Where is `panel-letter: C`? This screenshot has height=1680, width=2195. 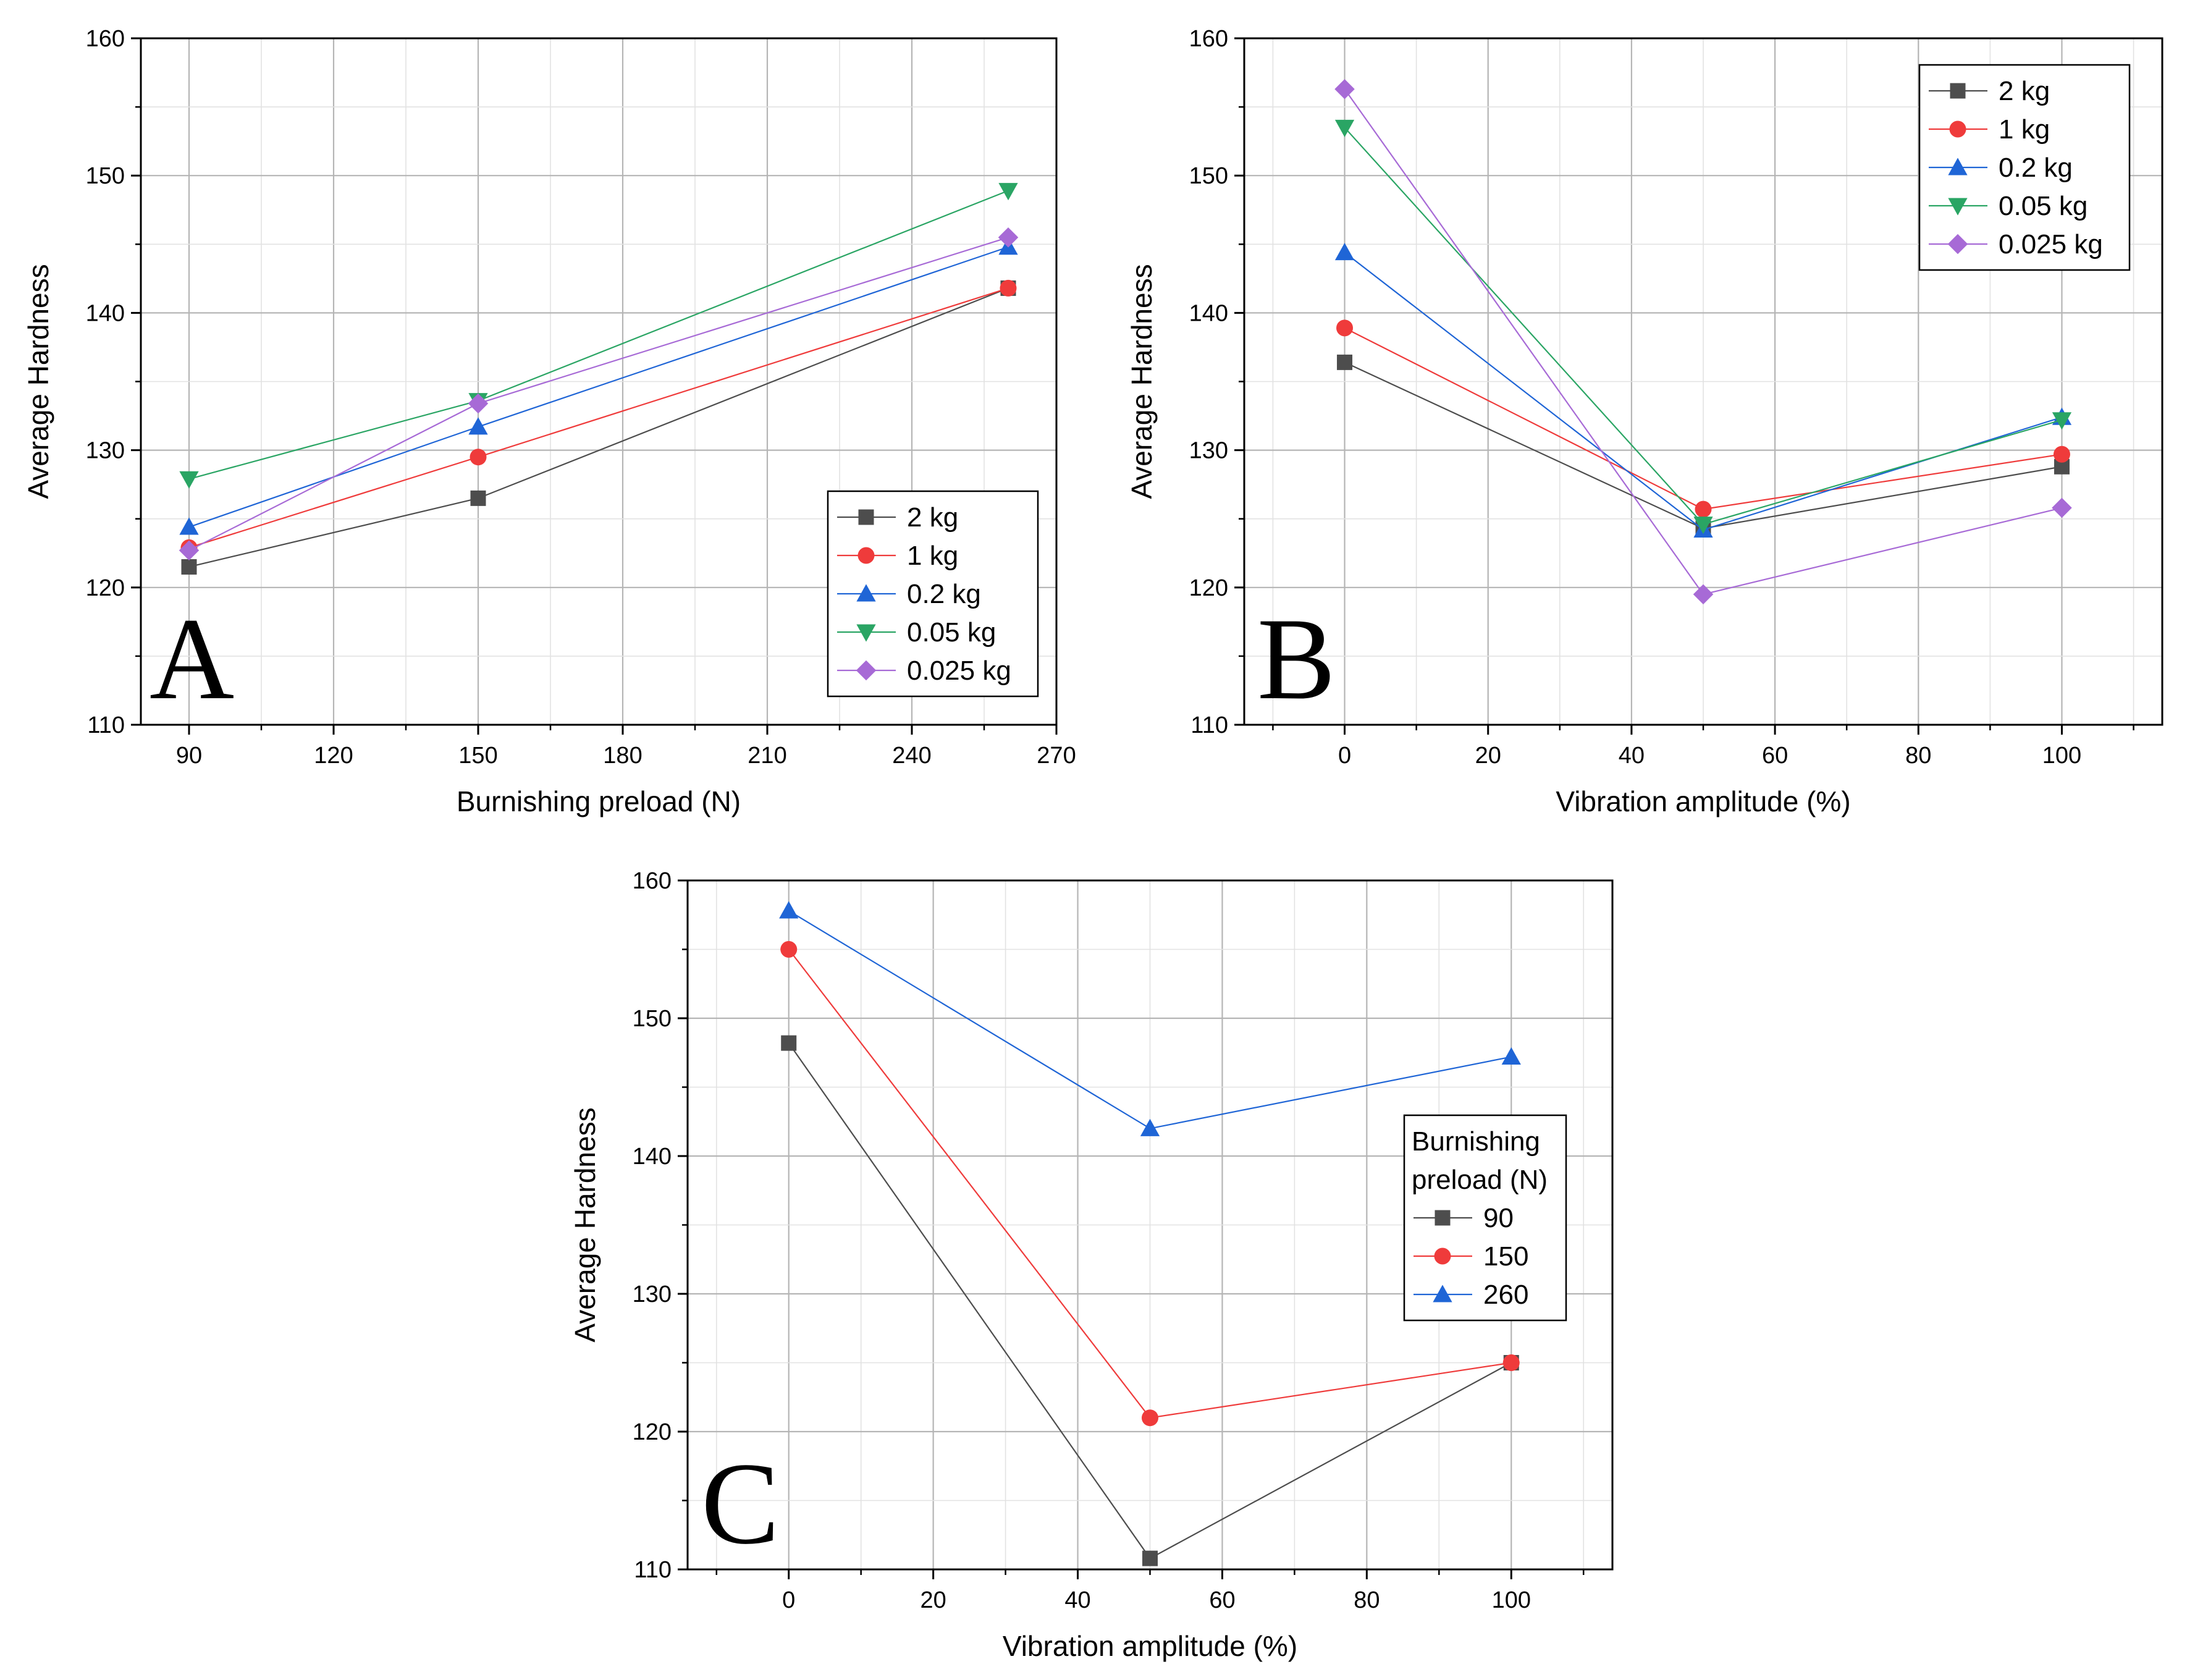 panel-letter: C is located at coordinates (740, 1504).